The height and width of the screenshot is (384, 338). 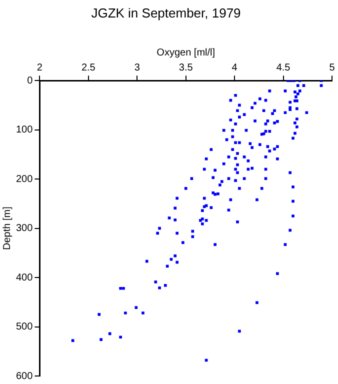 What do you see at coordinates (25, 327) in the screenshot?
I see `y-tick-label: 500` at bounding box center [25, 327].